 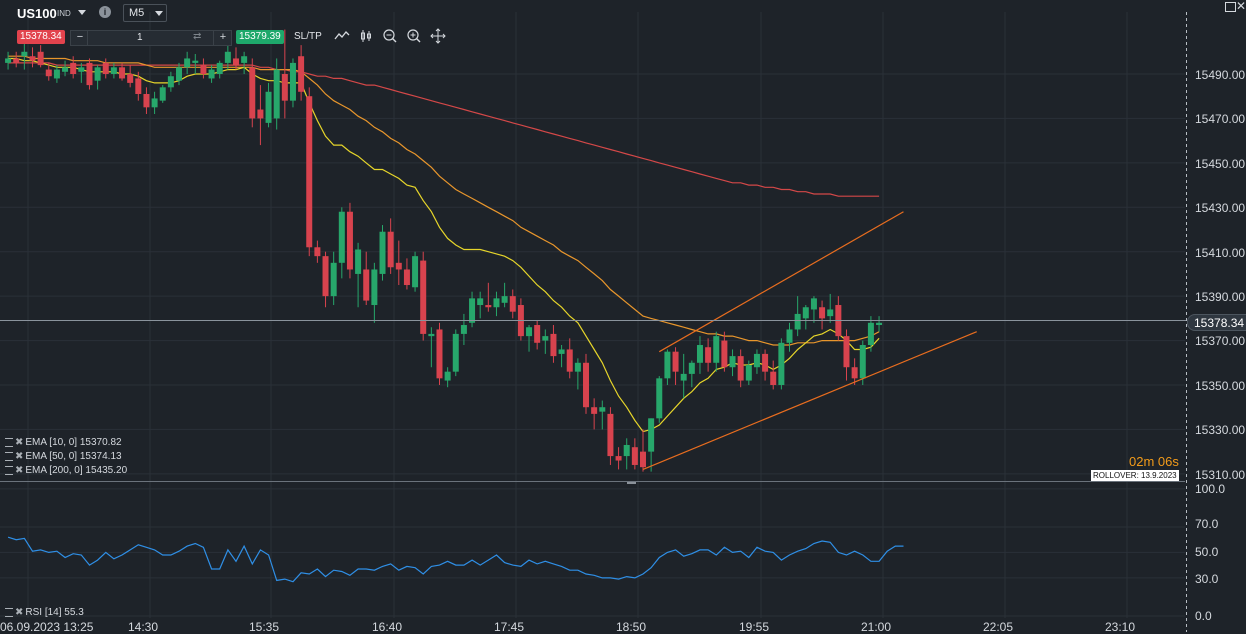 I want to click on legend-ema10-label: EMA [10, 0] 15370.82, so click(x=73, y=442).